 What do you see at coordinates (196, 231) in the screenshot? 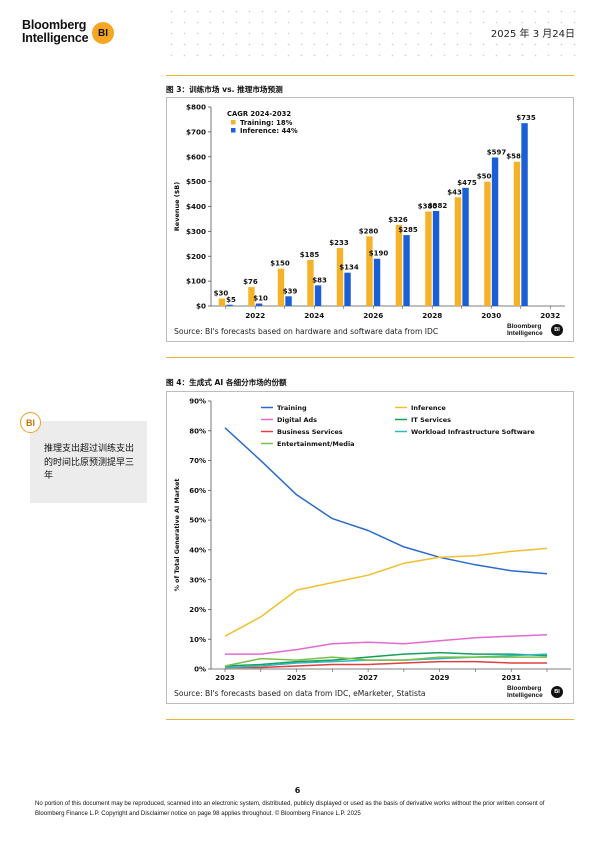
I see `y-tick-label: $300` at bounding box center [196, 231].